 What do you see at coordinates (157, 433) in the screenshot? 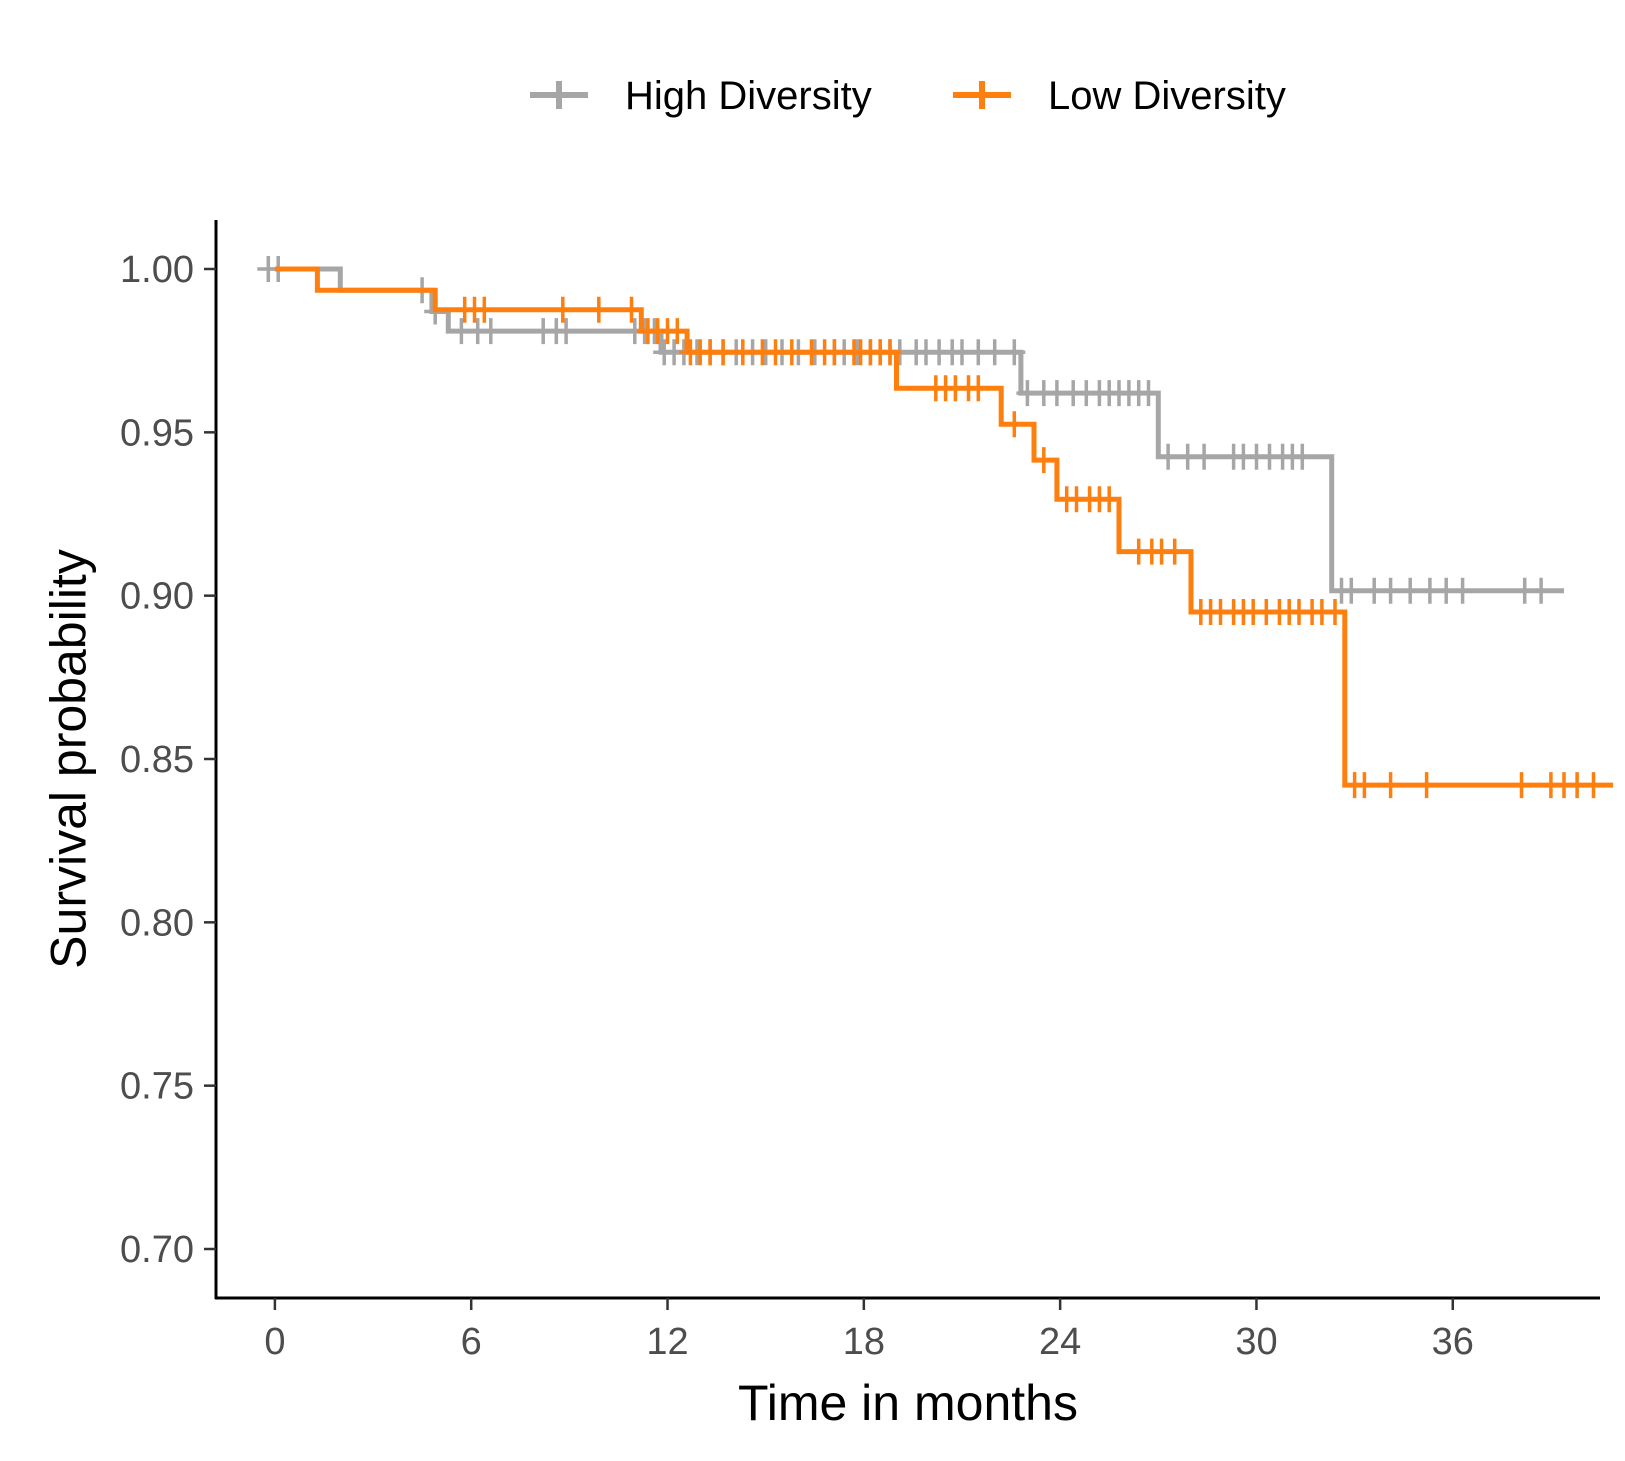
I see `y-tick-label: 0.95` at bounding box center [157, 433].